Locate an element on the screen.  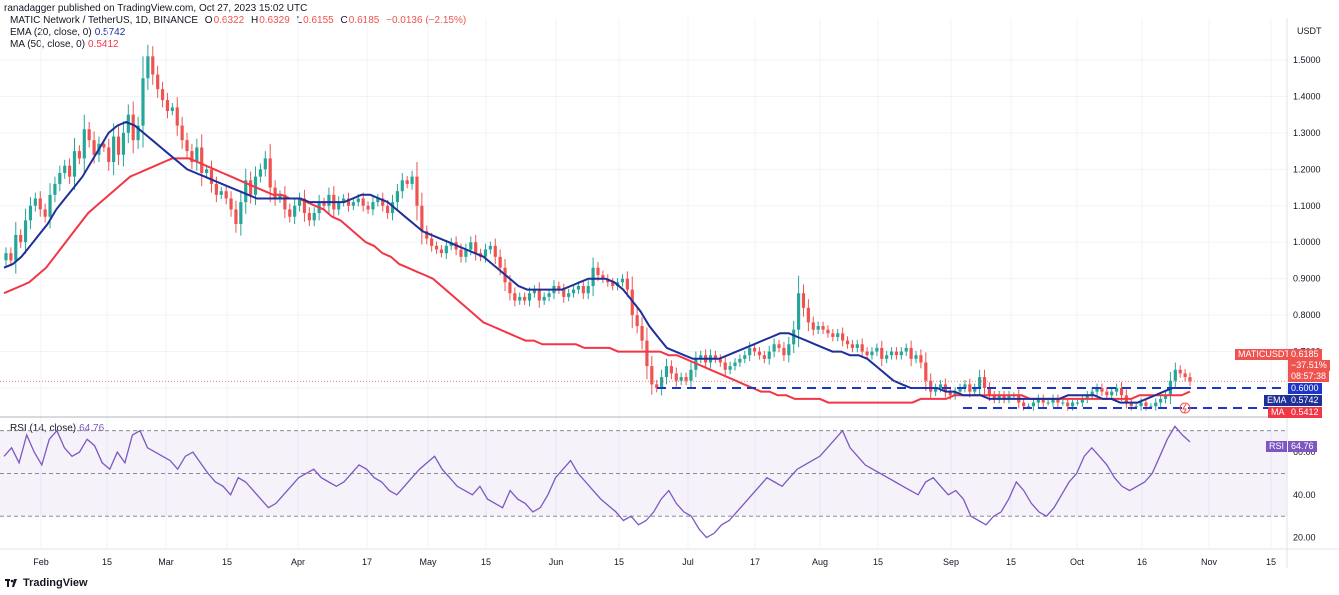
close-value: 0.6185 is located at coordinates (364, 20).